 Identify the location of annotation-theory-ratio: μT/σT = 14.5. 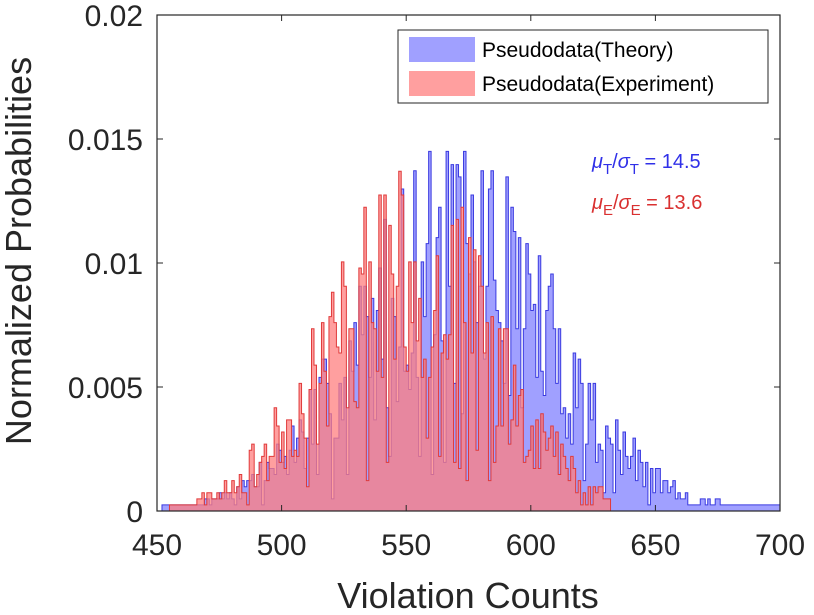
(646, 164).